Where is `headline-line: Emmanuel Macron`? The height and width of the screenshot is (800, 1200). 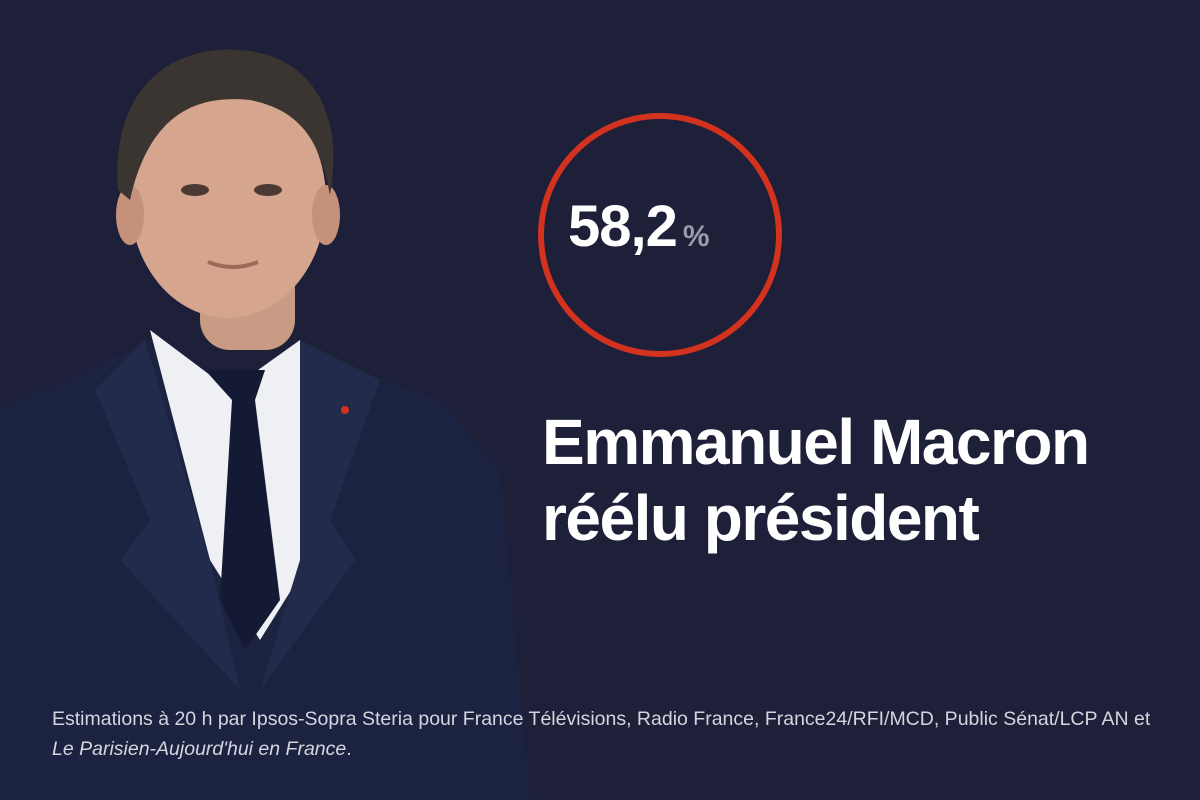 headline-line: Emmanuel Macron is located at coordinates (816, 442).